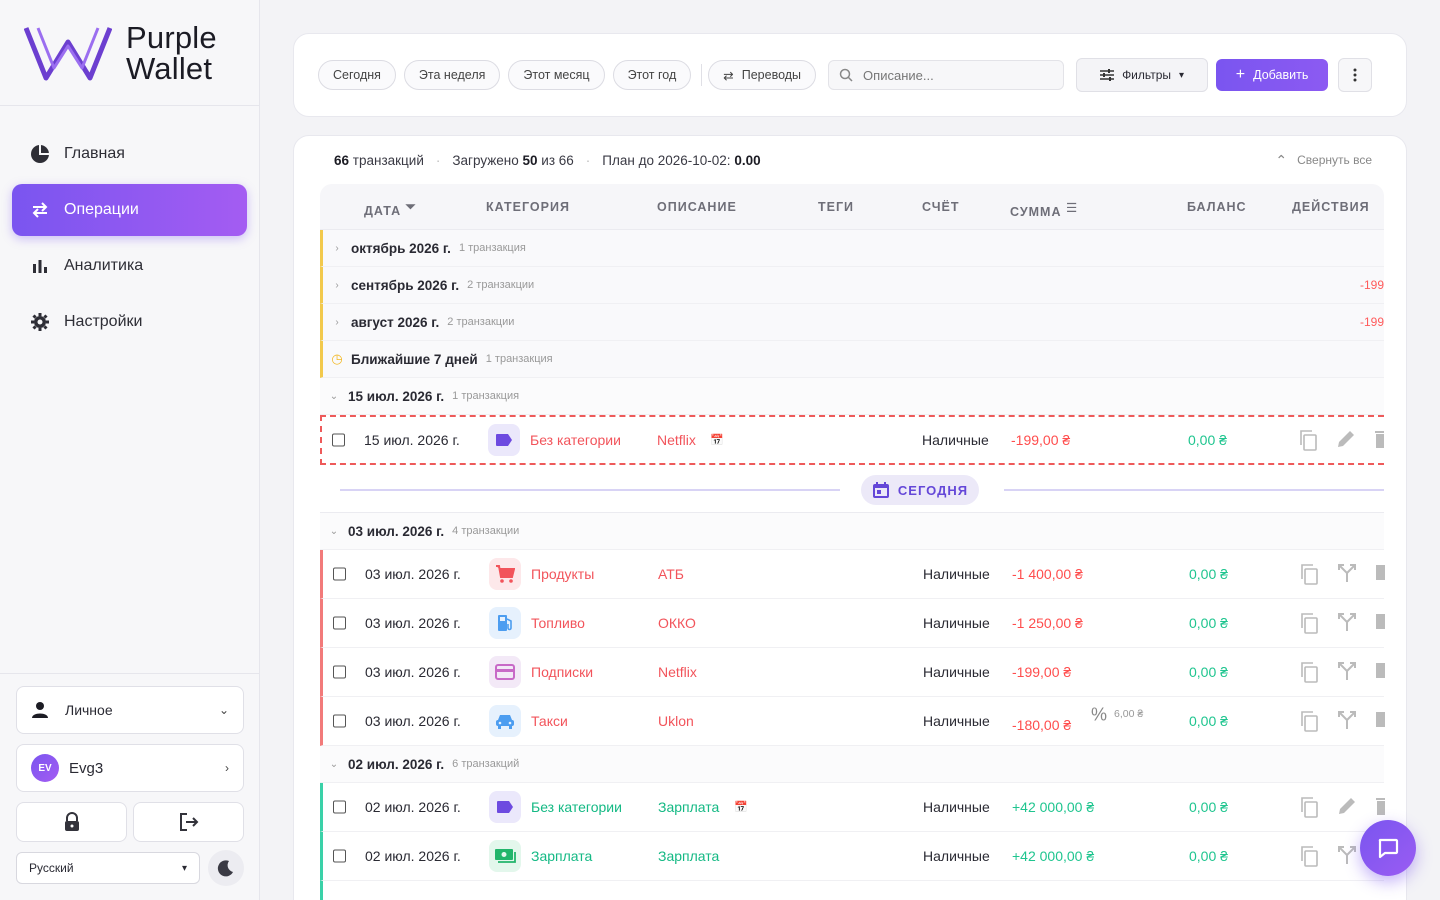 Image resolution: width=1440 pixels, height=900 pixels. Describe the element at coordinates (1323, 159) in the screenshot. I see `collapse-all-button: ⌃ Свернуть все` at that location.